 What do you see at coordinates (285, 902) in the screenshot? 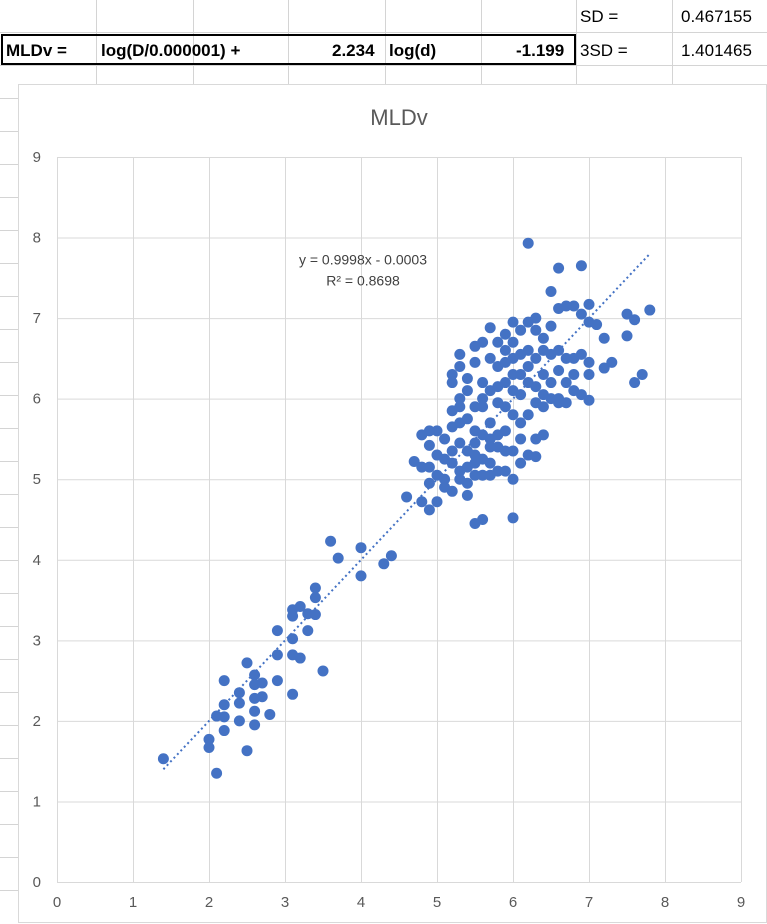
I see `x-tick-label: 3` at bounding box center [285, 902].